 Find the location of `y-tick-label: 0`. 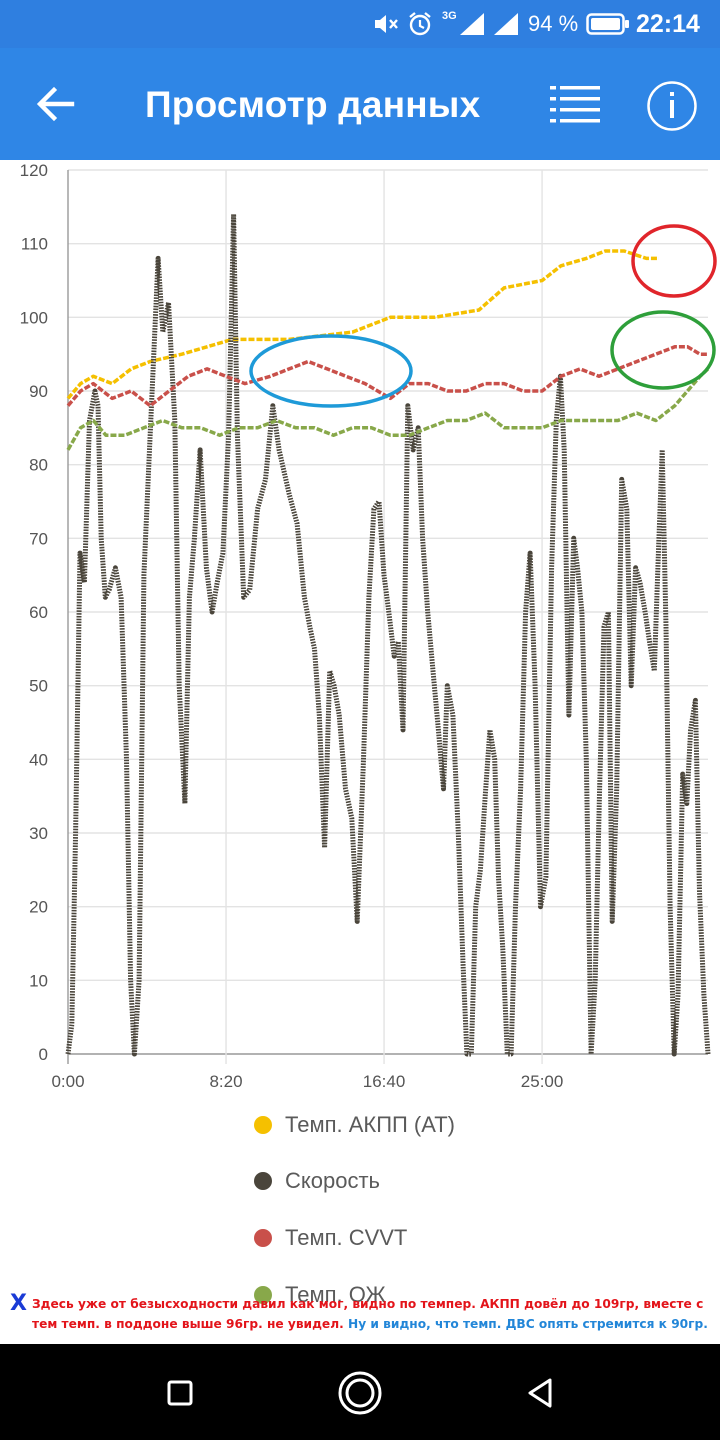

y-tick-label: 0 is located at coordinates (43, 1054).